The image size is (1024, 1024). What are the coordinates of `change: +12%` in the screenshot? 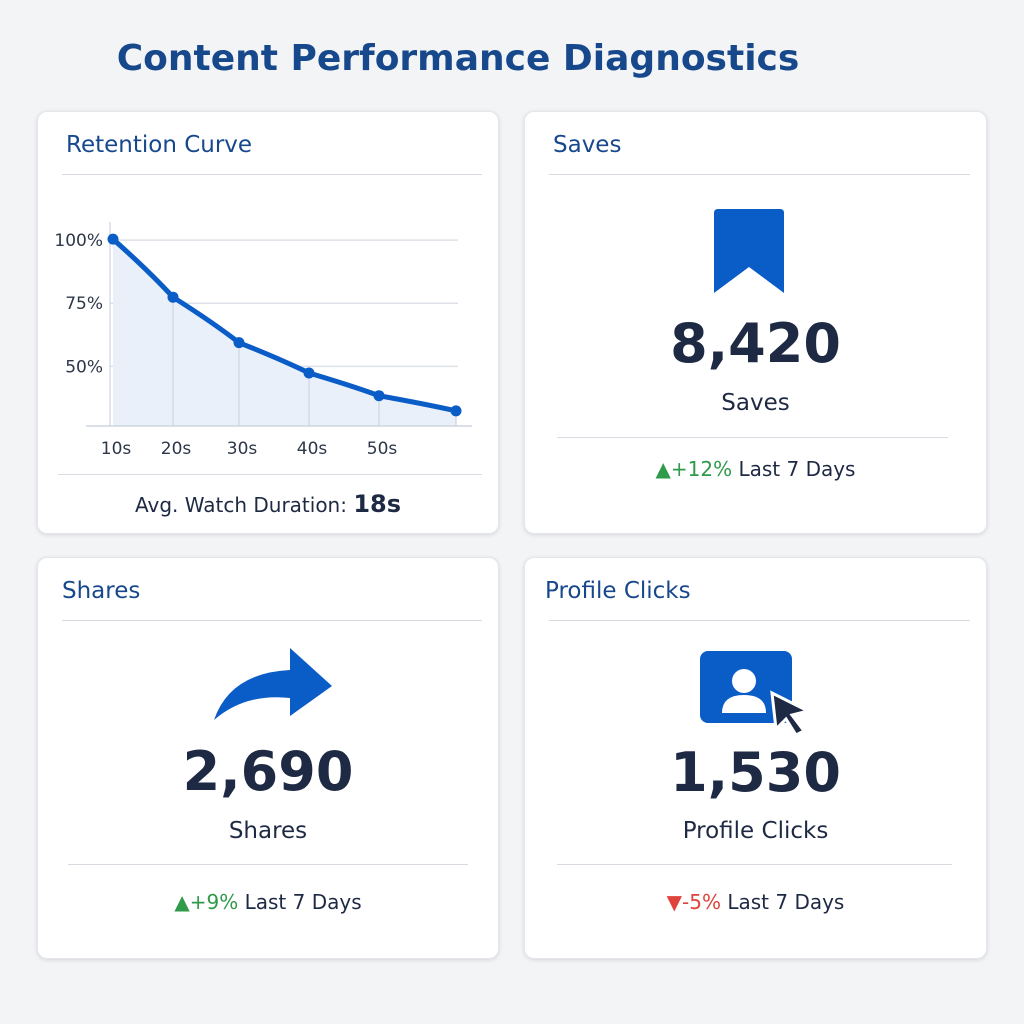 It's located at (701, 469).